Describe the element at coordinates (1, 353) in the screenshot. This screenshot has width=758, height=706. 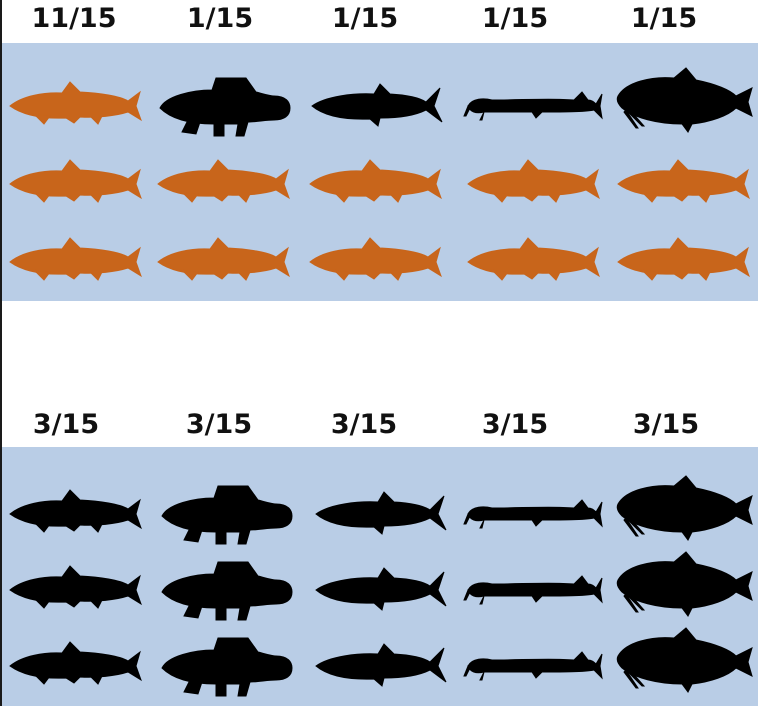
I see `left-edge-line` at that location.